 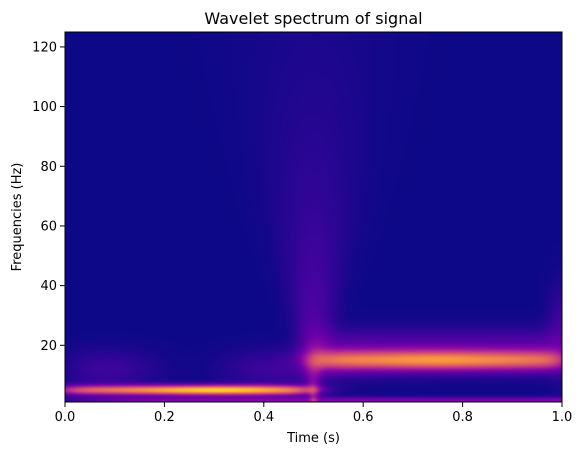 What do you see at coordinates (363, 417) in the screenshot?
I see `x-tick-label: 0.6` at bounding box center [363, 417].